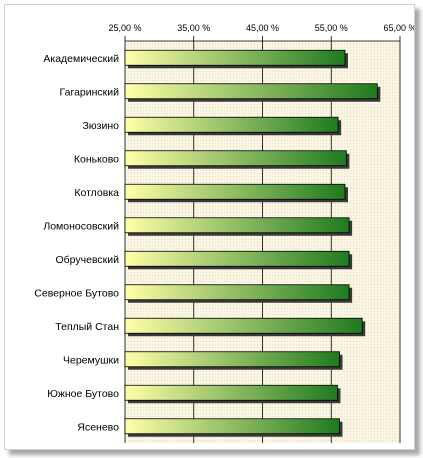  Describe the element at coordinates (98, 427) in the screenshot. I see `category-label: Ясенево` at that location.